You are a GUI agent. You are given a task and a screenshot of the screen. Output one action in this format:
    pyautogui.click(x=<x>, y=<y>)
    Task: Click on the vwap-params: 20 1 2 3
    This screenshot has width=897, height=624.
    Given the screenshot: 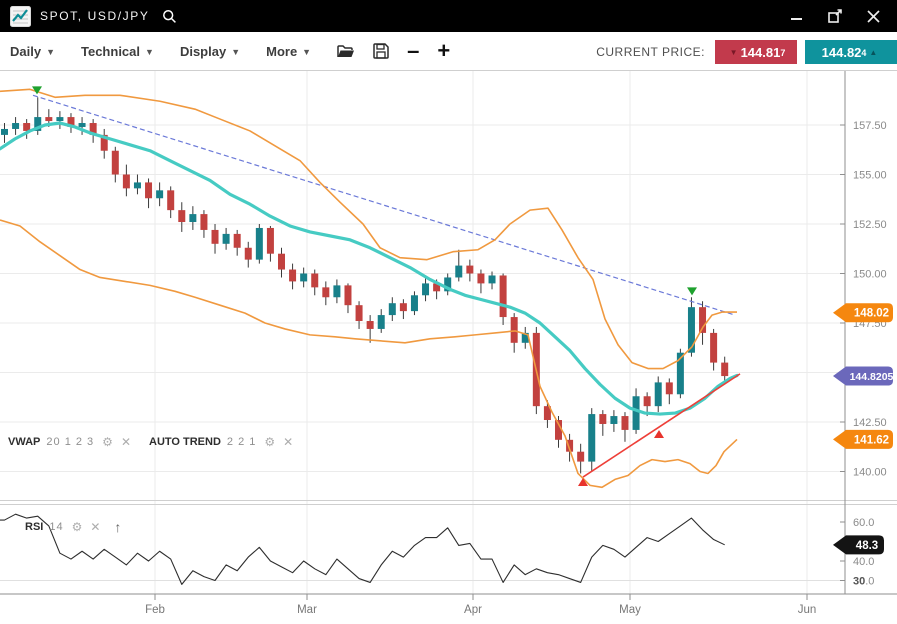 What is the action you would take?
    pyautogui.click(x=70, y=442)
    